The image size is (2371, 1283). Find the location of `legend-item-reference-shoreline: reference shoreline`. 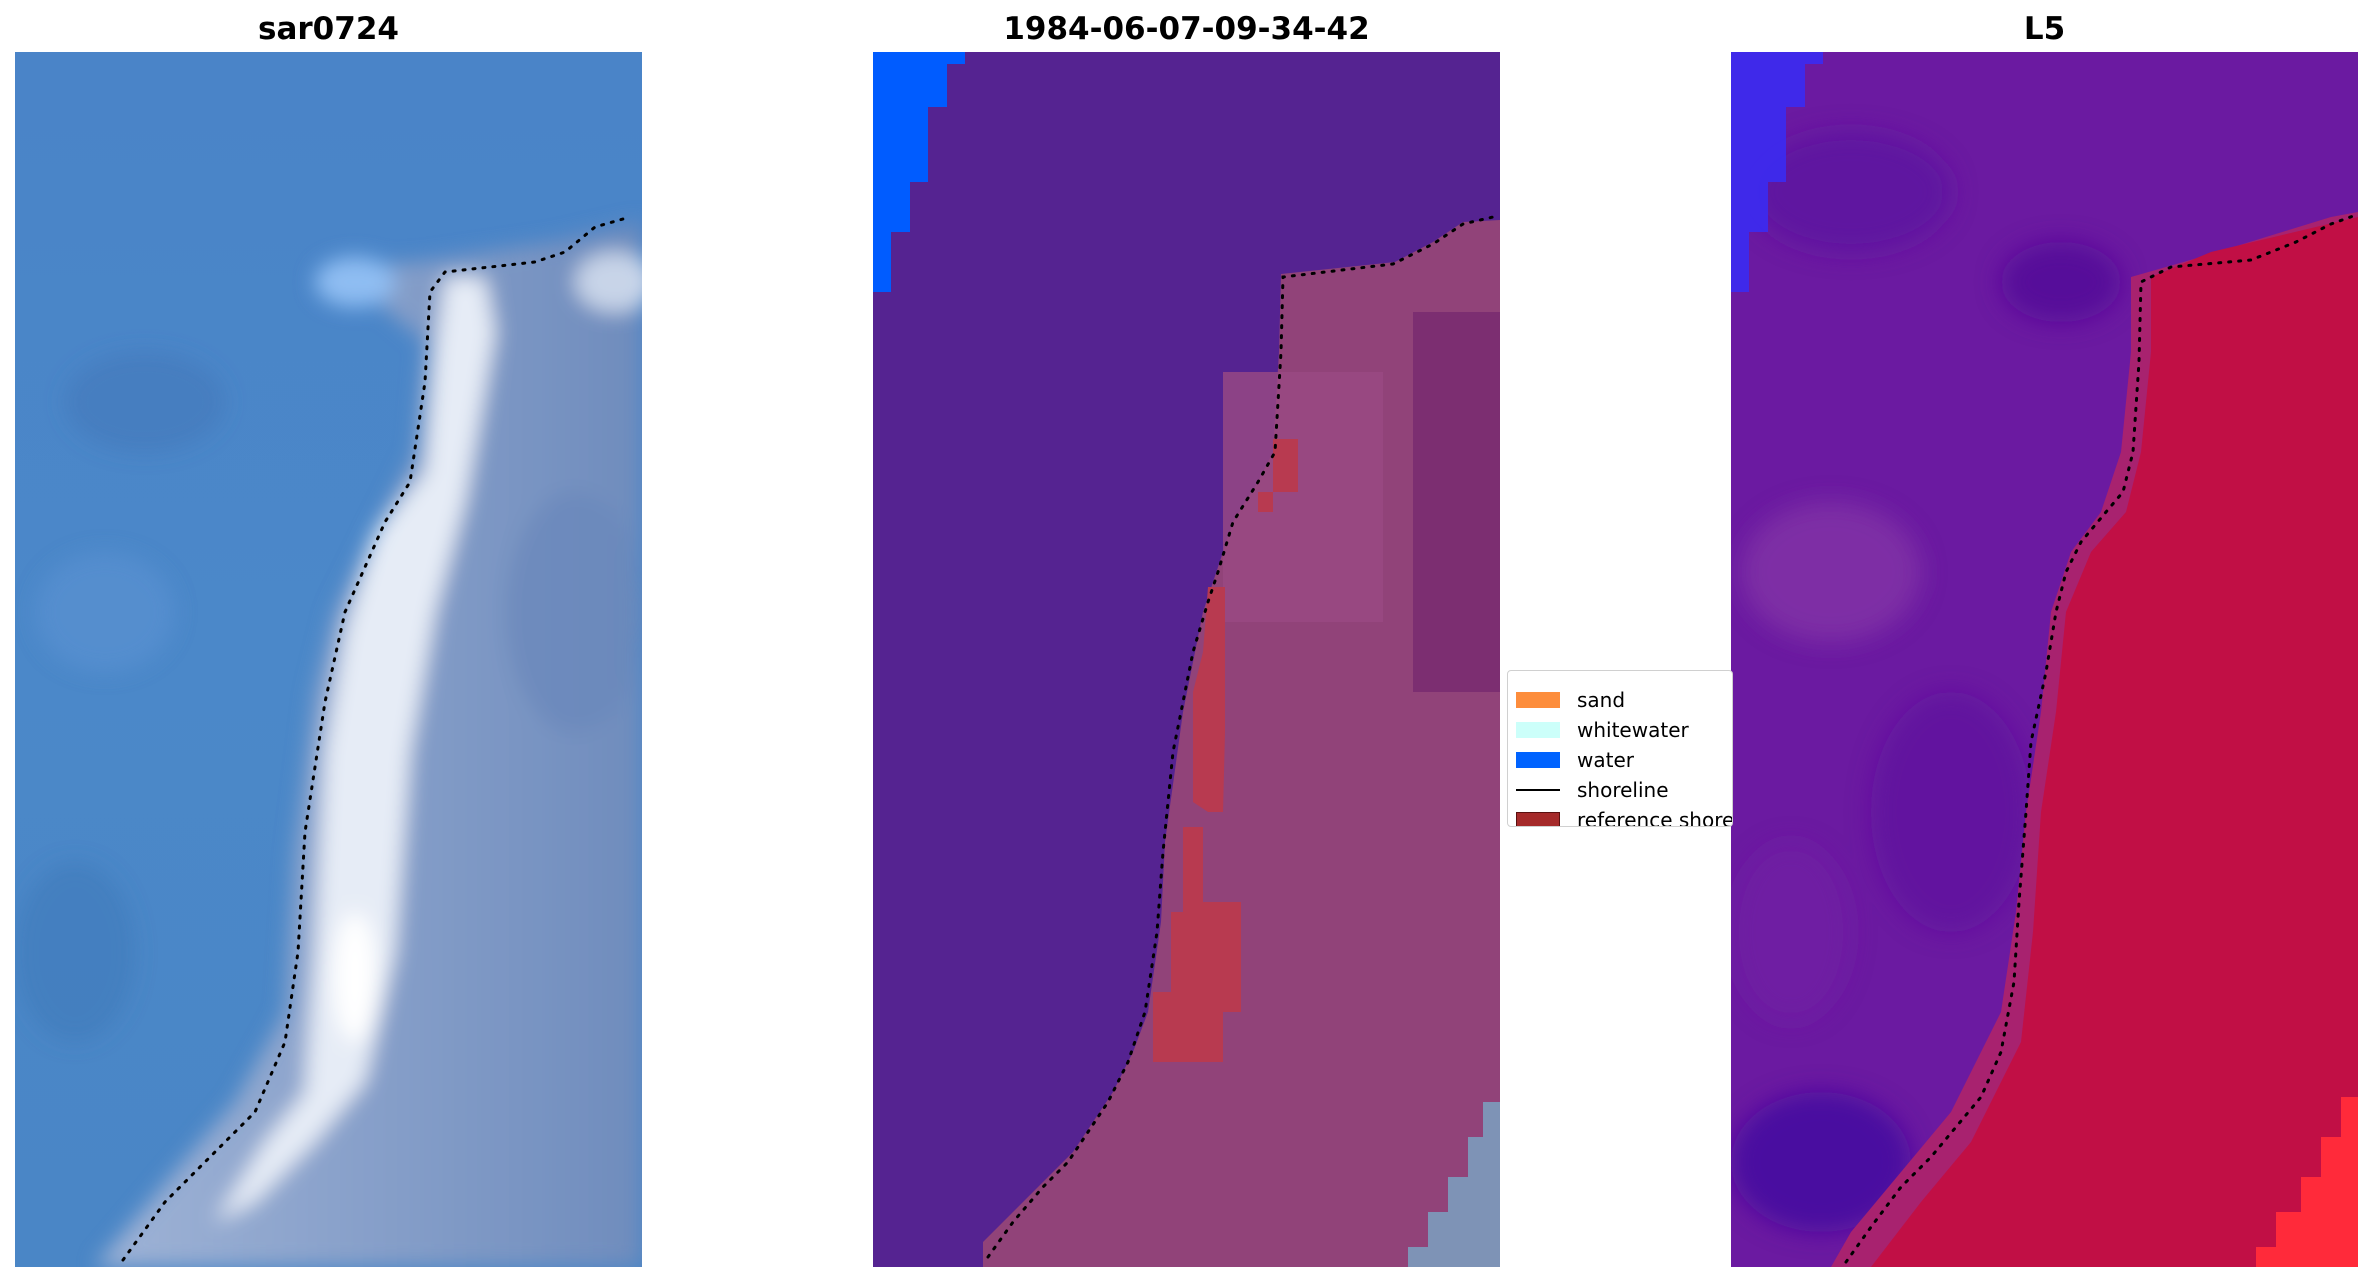

legend-item-reference-shoreline: reference shoreline is located at coordinates (1624, 817).